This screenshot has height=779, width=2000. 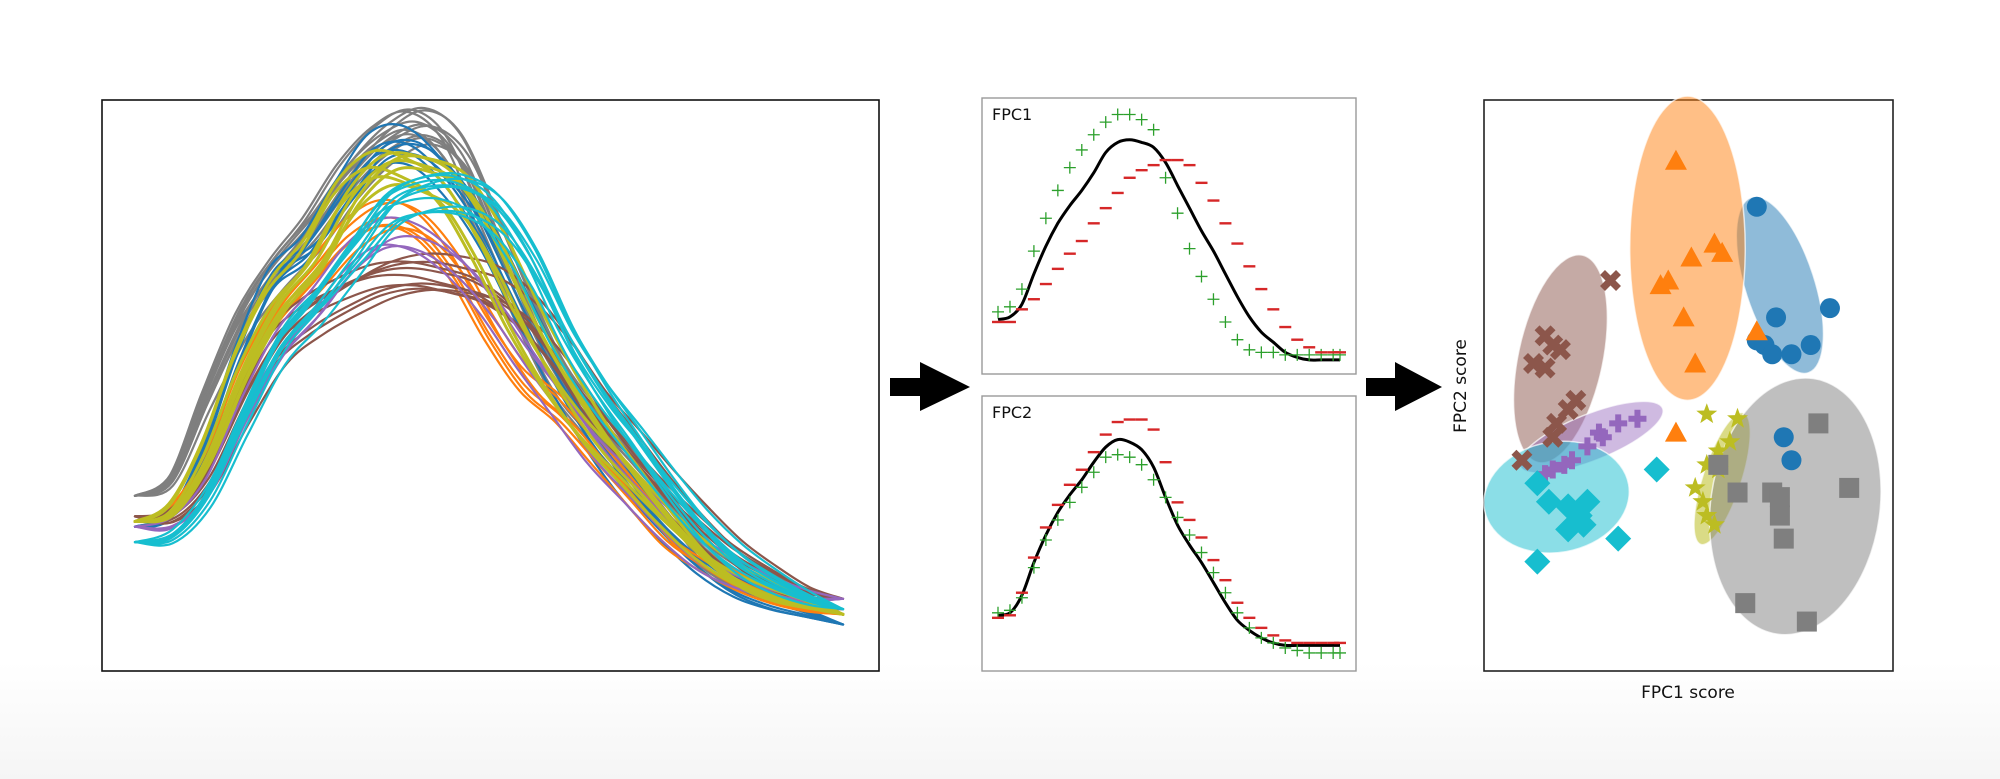 I want to click on fpc1-panel-frame, so click(x=1169, y=236).